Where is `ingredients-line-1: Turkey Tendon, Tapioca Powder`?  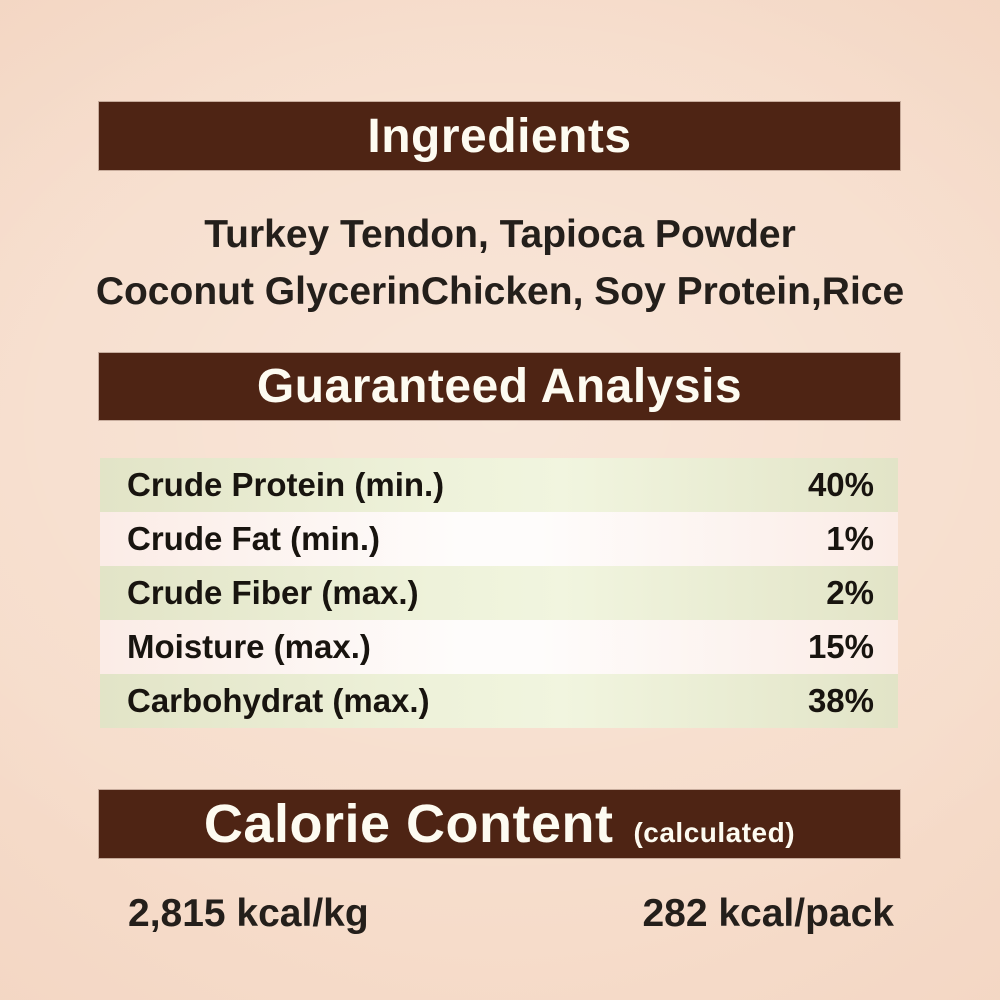
ingredients-line-1: Turkey Tendon, Tapioca Powder is located at coordinates (500, 234).